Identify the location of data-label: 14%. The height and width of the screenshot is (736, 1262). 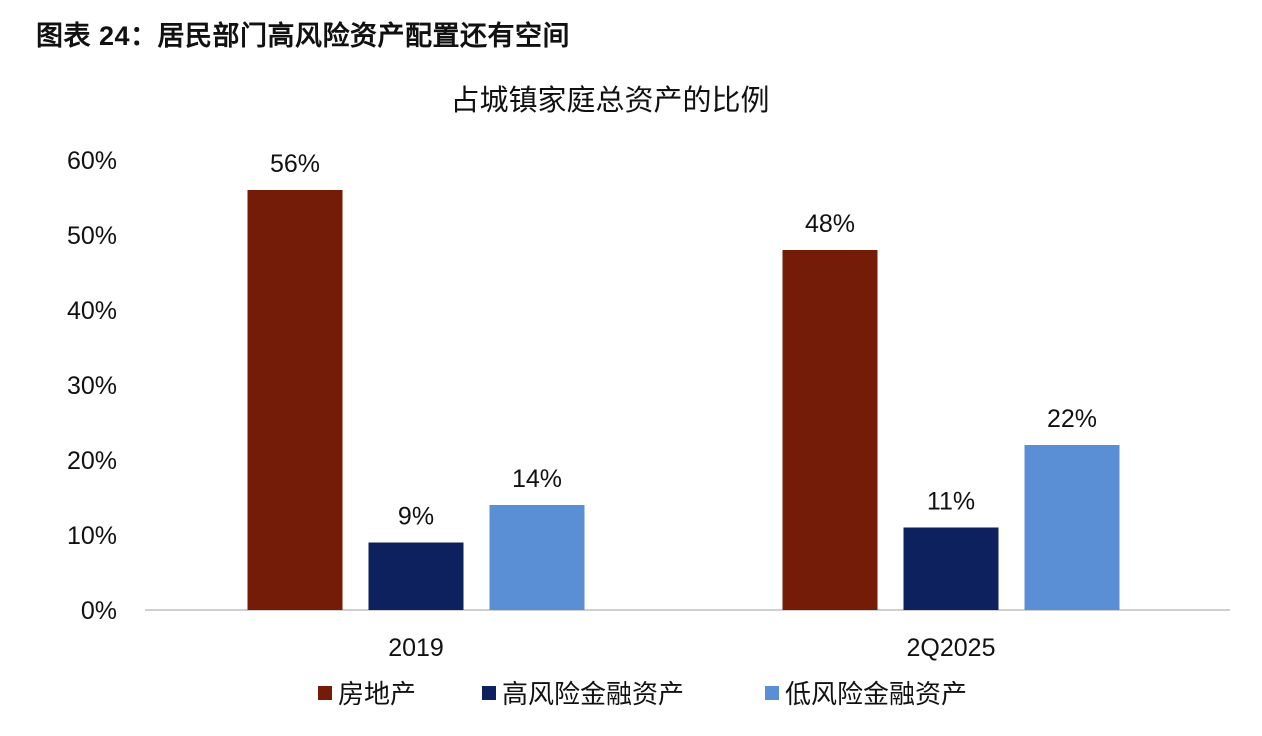
(537, 479).